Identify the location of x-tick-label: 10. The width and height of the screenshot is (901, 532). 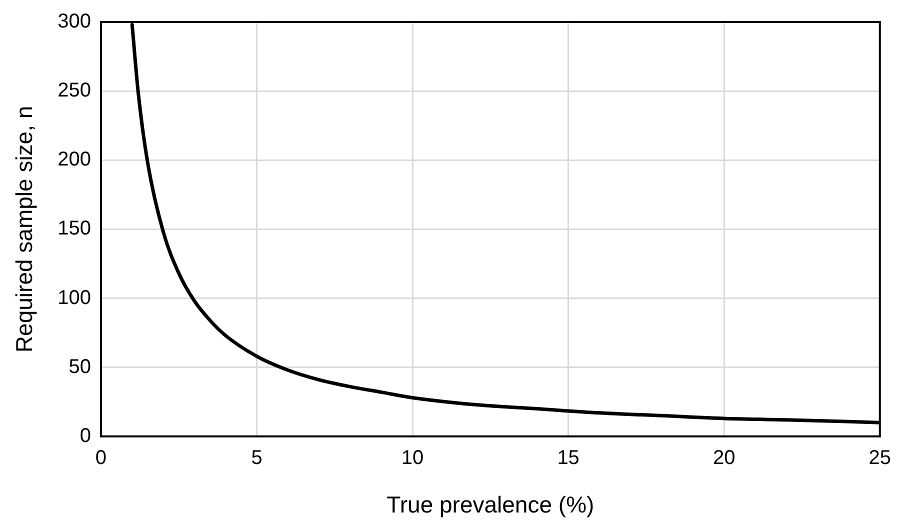
(412, 457).